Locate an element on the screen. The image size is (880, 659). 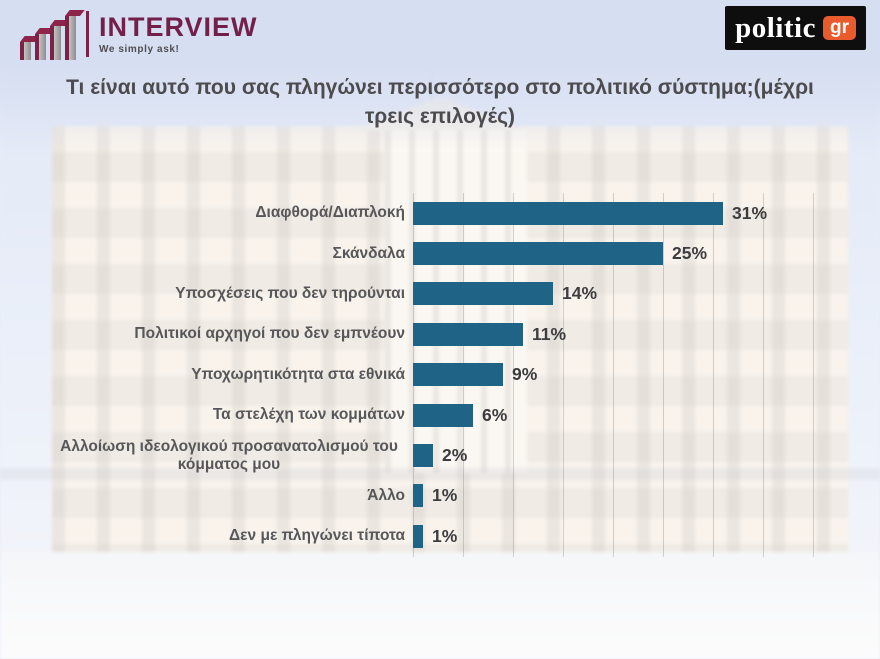
bar-row: Σκάνδαλα 25% is located at coordinates (440, 253).